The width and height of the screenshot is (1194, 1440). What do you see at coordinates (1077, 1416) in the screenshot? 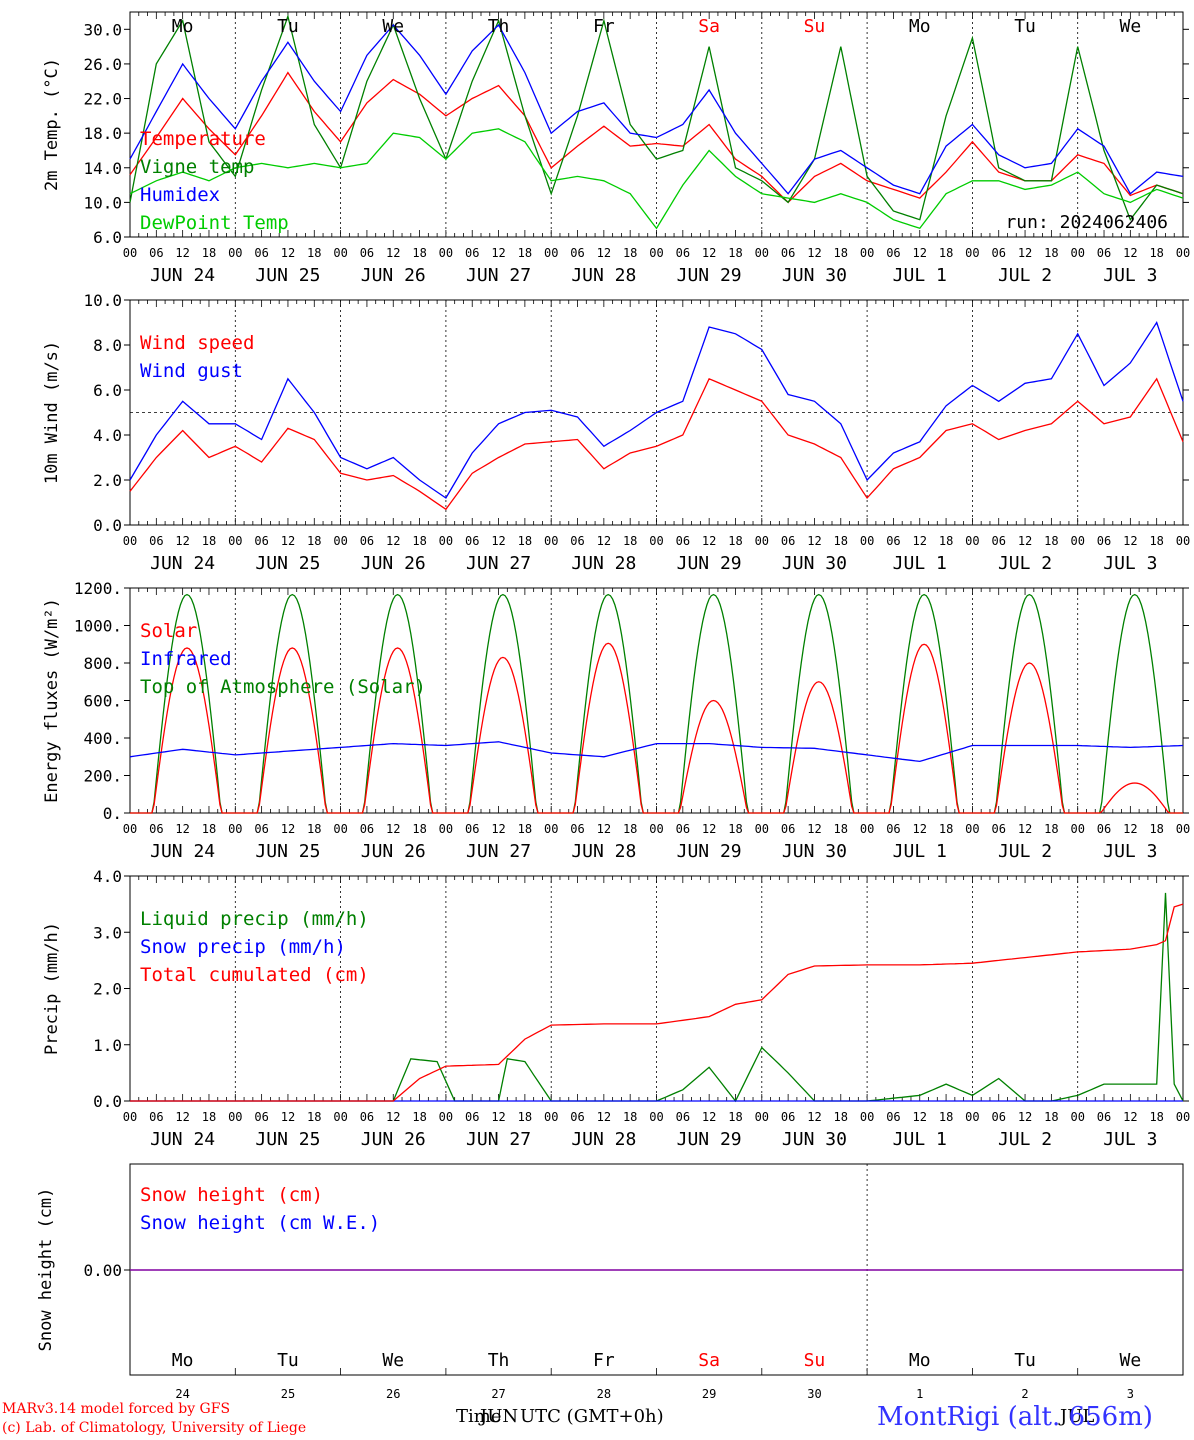
I see `x-axis-label-overlap-2: JUL` at bounding box center [1077, 1416].